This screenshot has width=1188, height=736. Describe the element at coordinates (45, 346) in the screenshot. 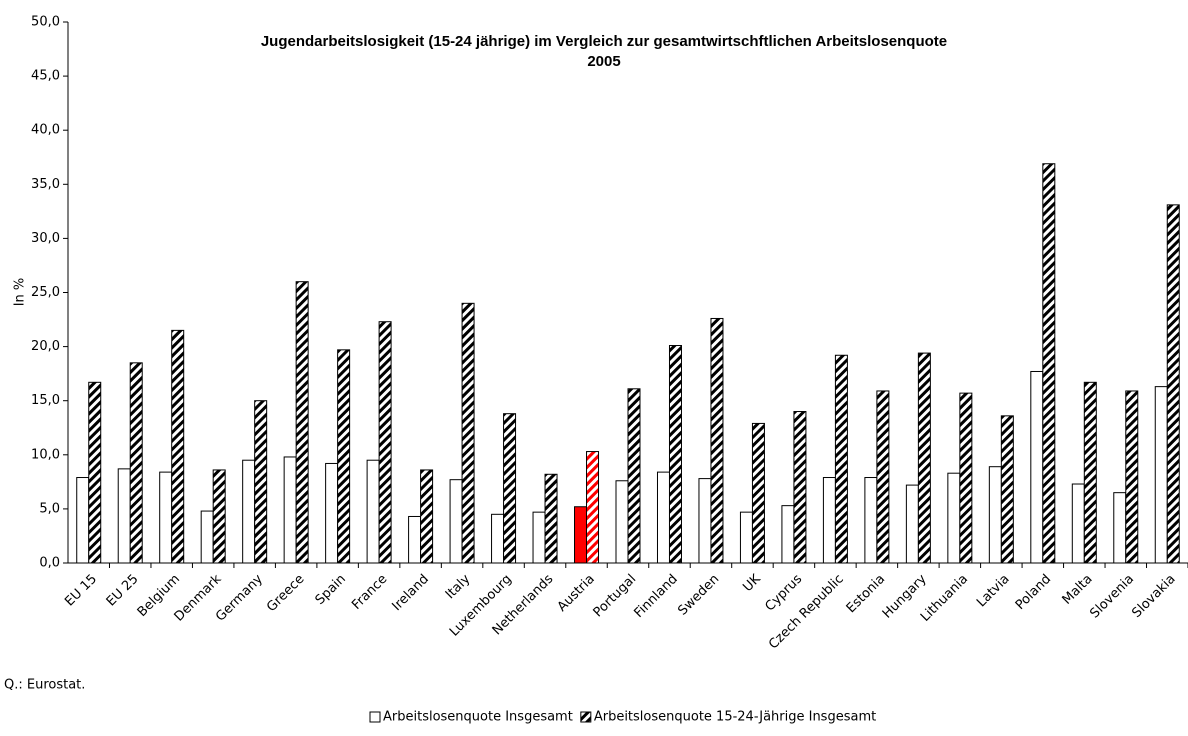

I see `y-tick-label: 20,0` at that location.